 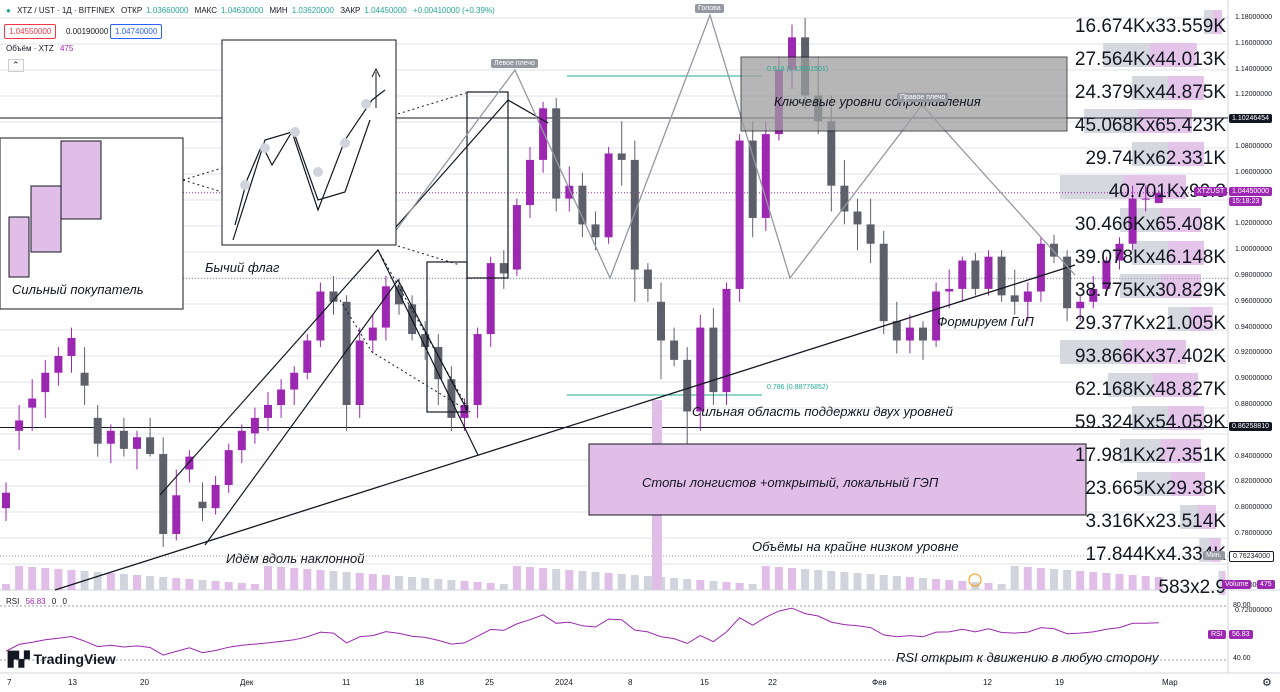 What do you see at coordinates (987, 682) in the screenshot?
I see `date-tick-label: 12` at bounding box center [987, 682].